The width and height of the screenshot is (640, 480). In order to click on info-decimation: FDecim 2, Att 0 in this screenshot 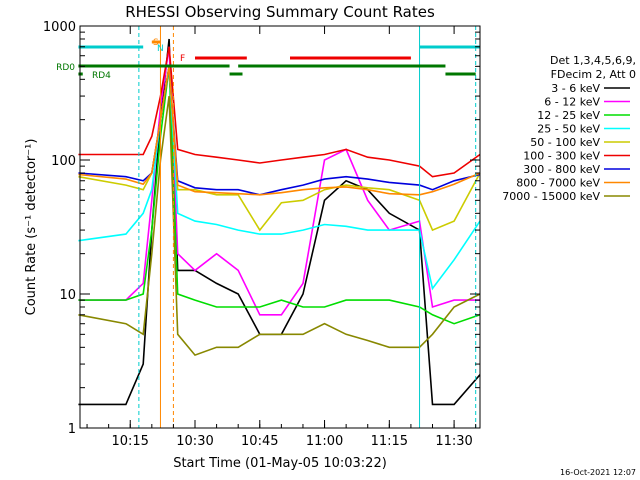, I will do `click(593, 74)`.